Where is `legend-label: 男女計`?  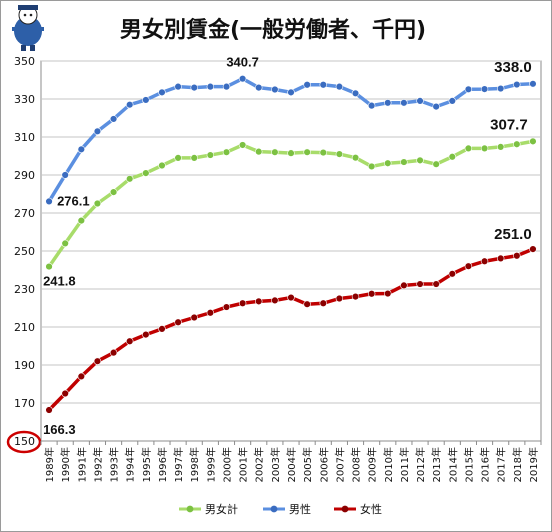
legend-label: 男女計 is located at coordinates (221, 509).